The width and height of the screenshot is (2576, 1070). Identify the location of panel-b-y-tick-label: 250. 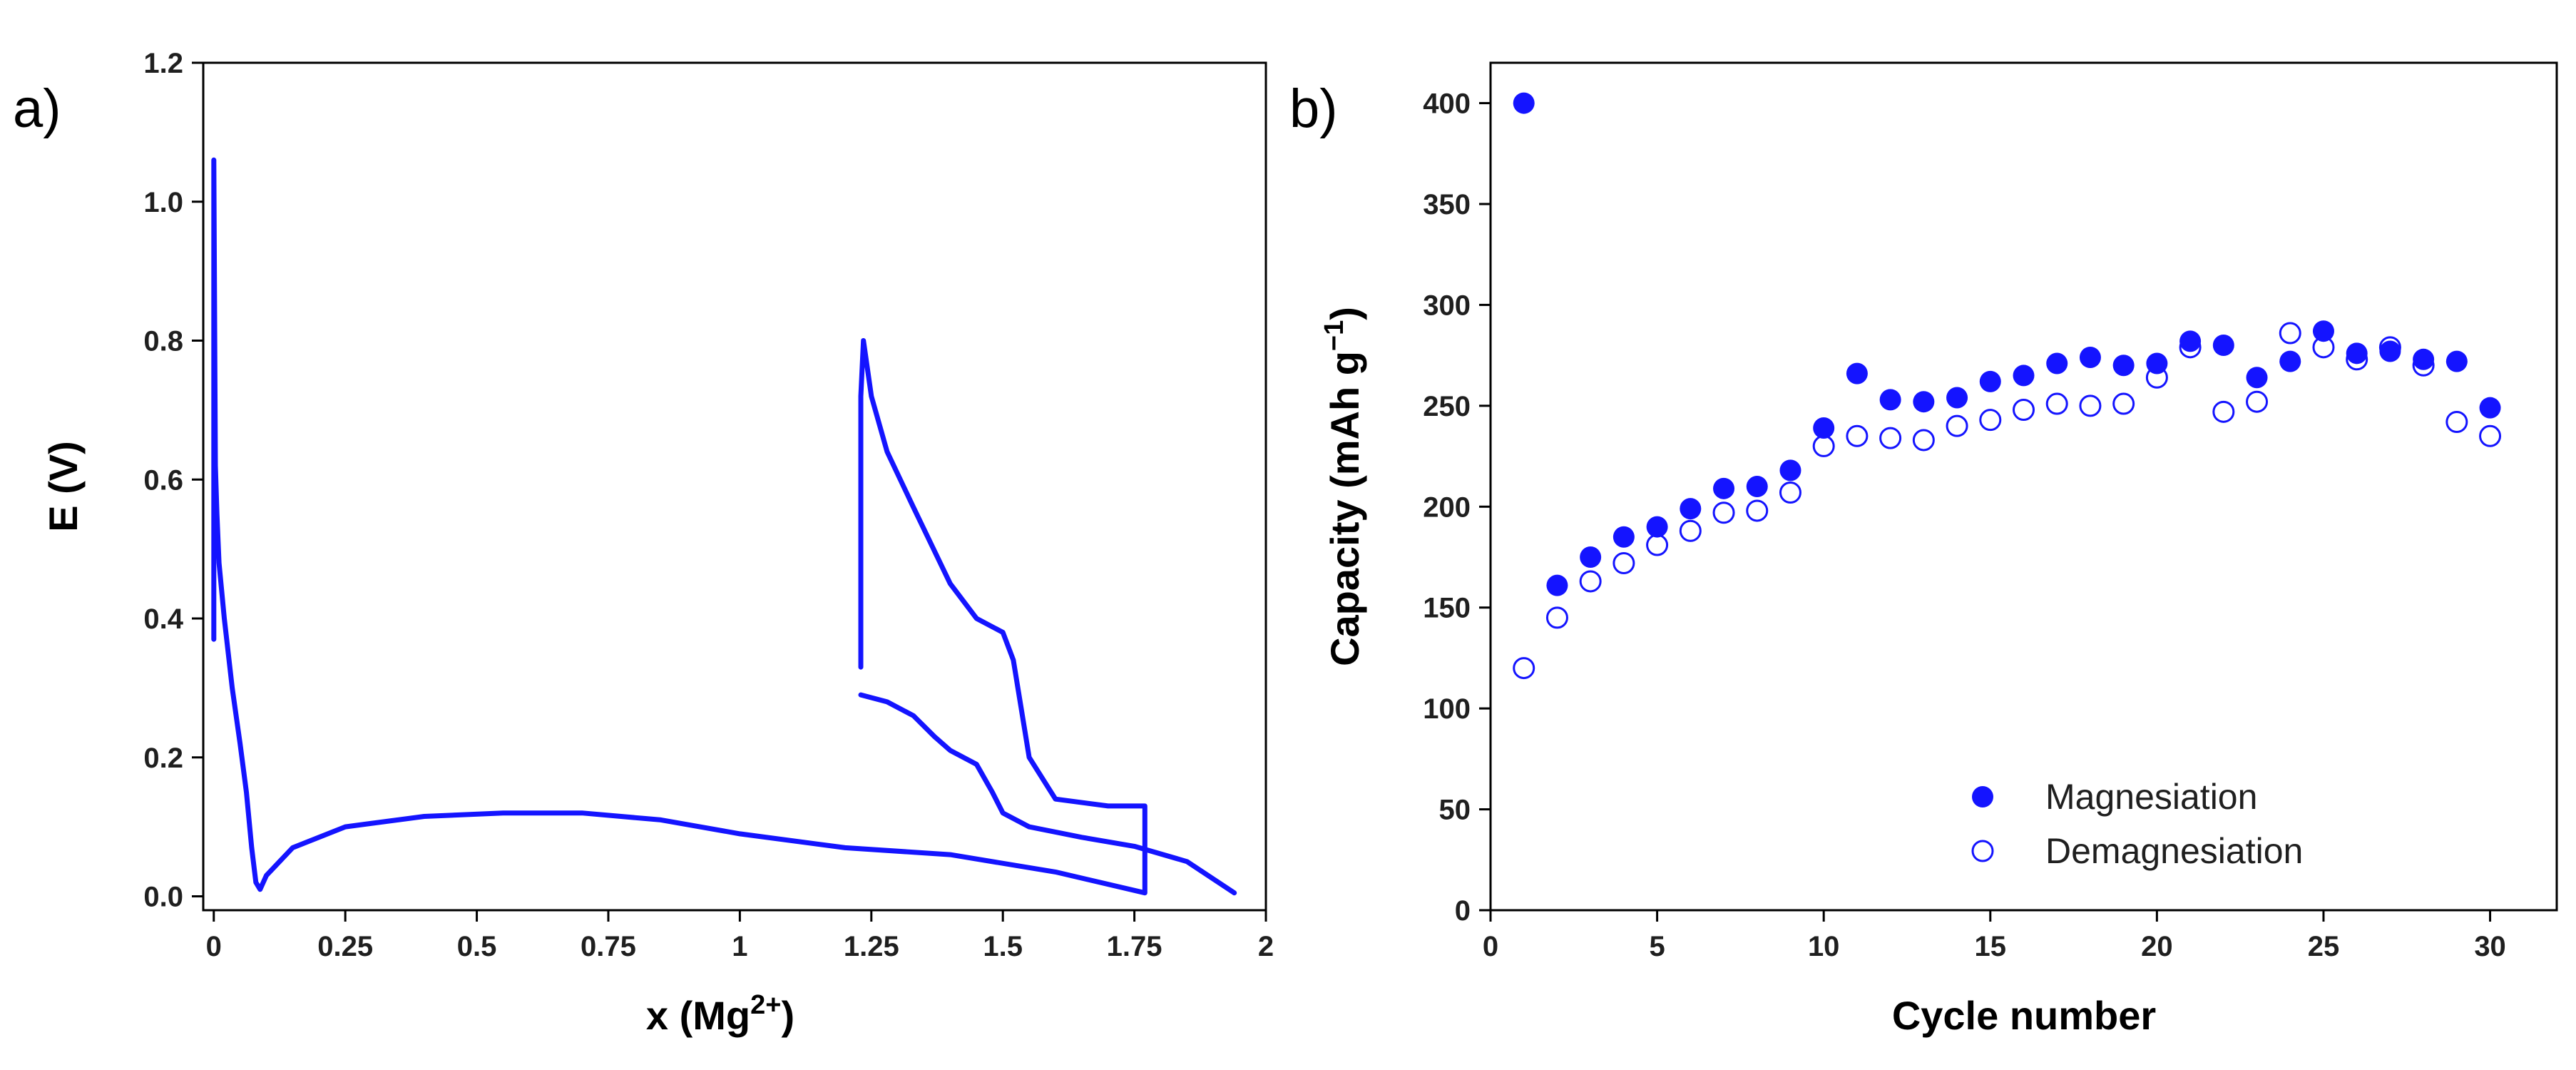
(1447, 406).